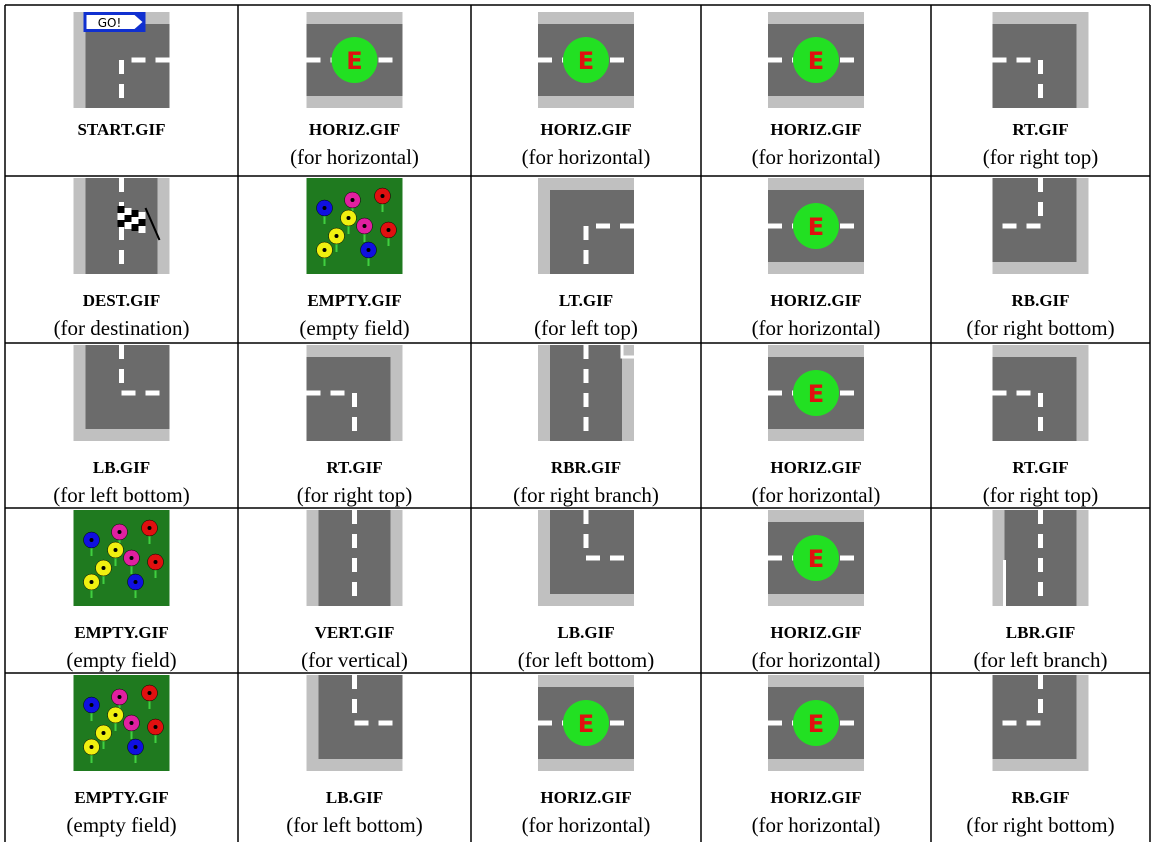 The image size is (1155, 842). Describe the element at coordinates (354, 825) in the screenshot. I see `caption: (for left bottom)` at that location.